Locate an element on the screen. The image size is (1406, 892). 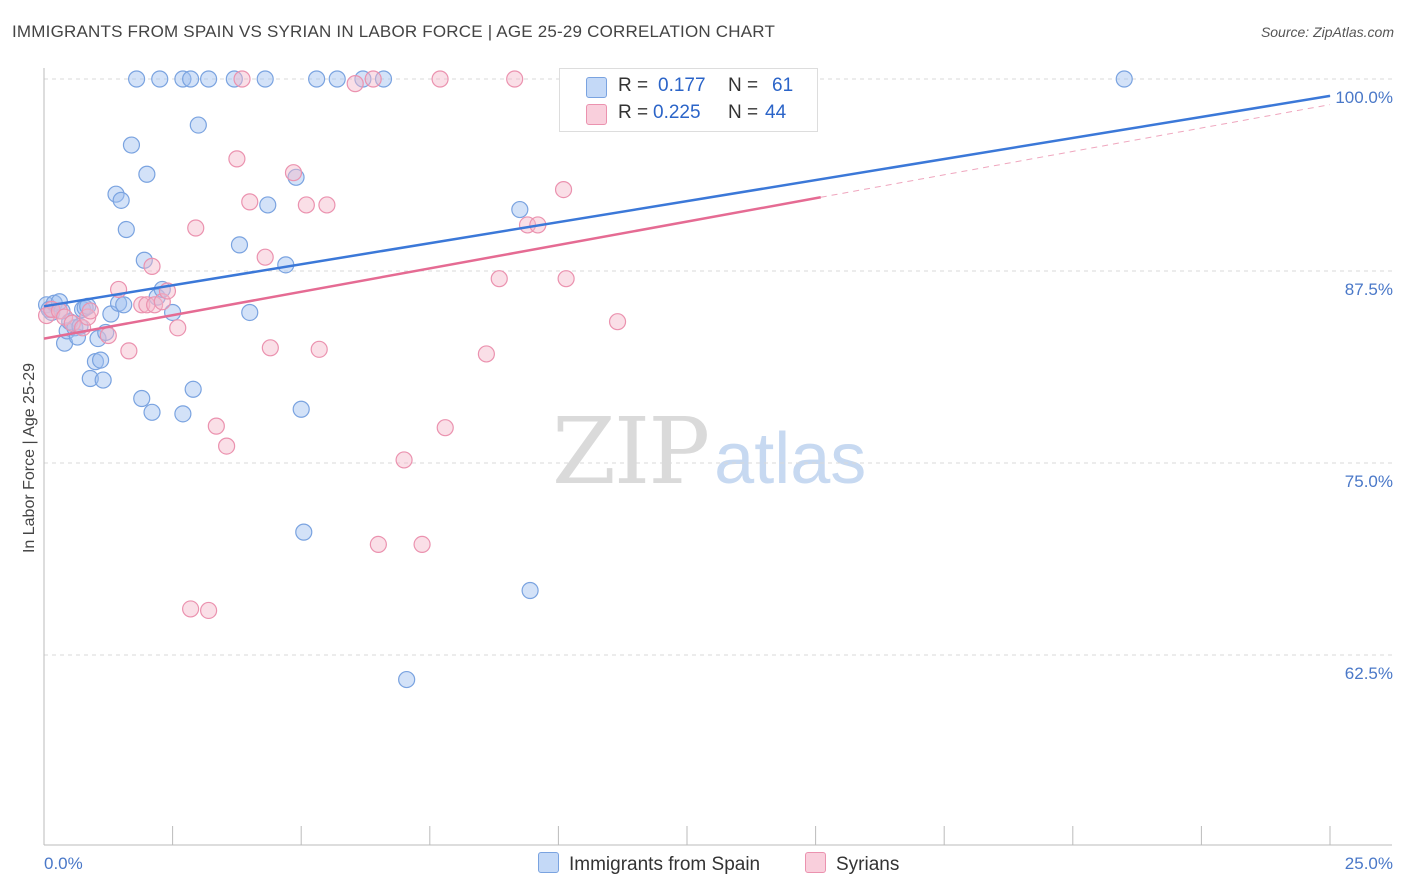
bottom-legend-syrians: Syrians is located at coordinates (852, 864).